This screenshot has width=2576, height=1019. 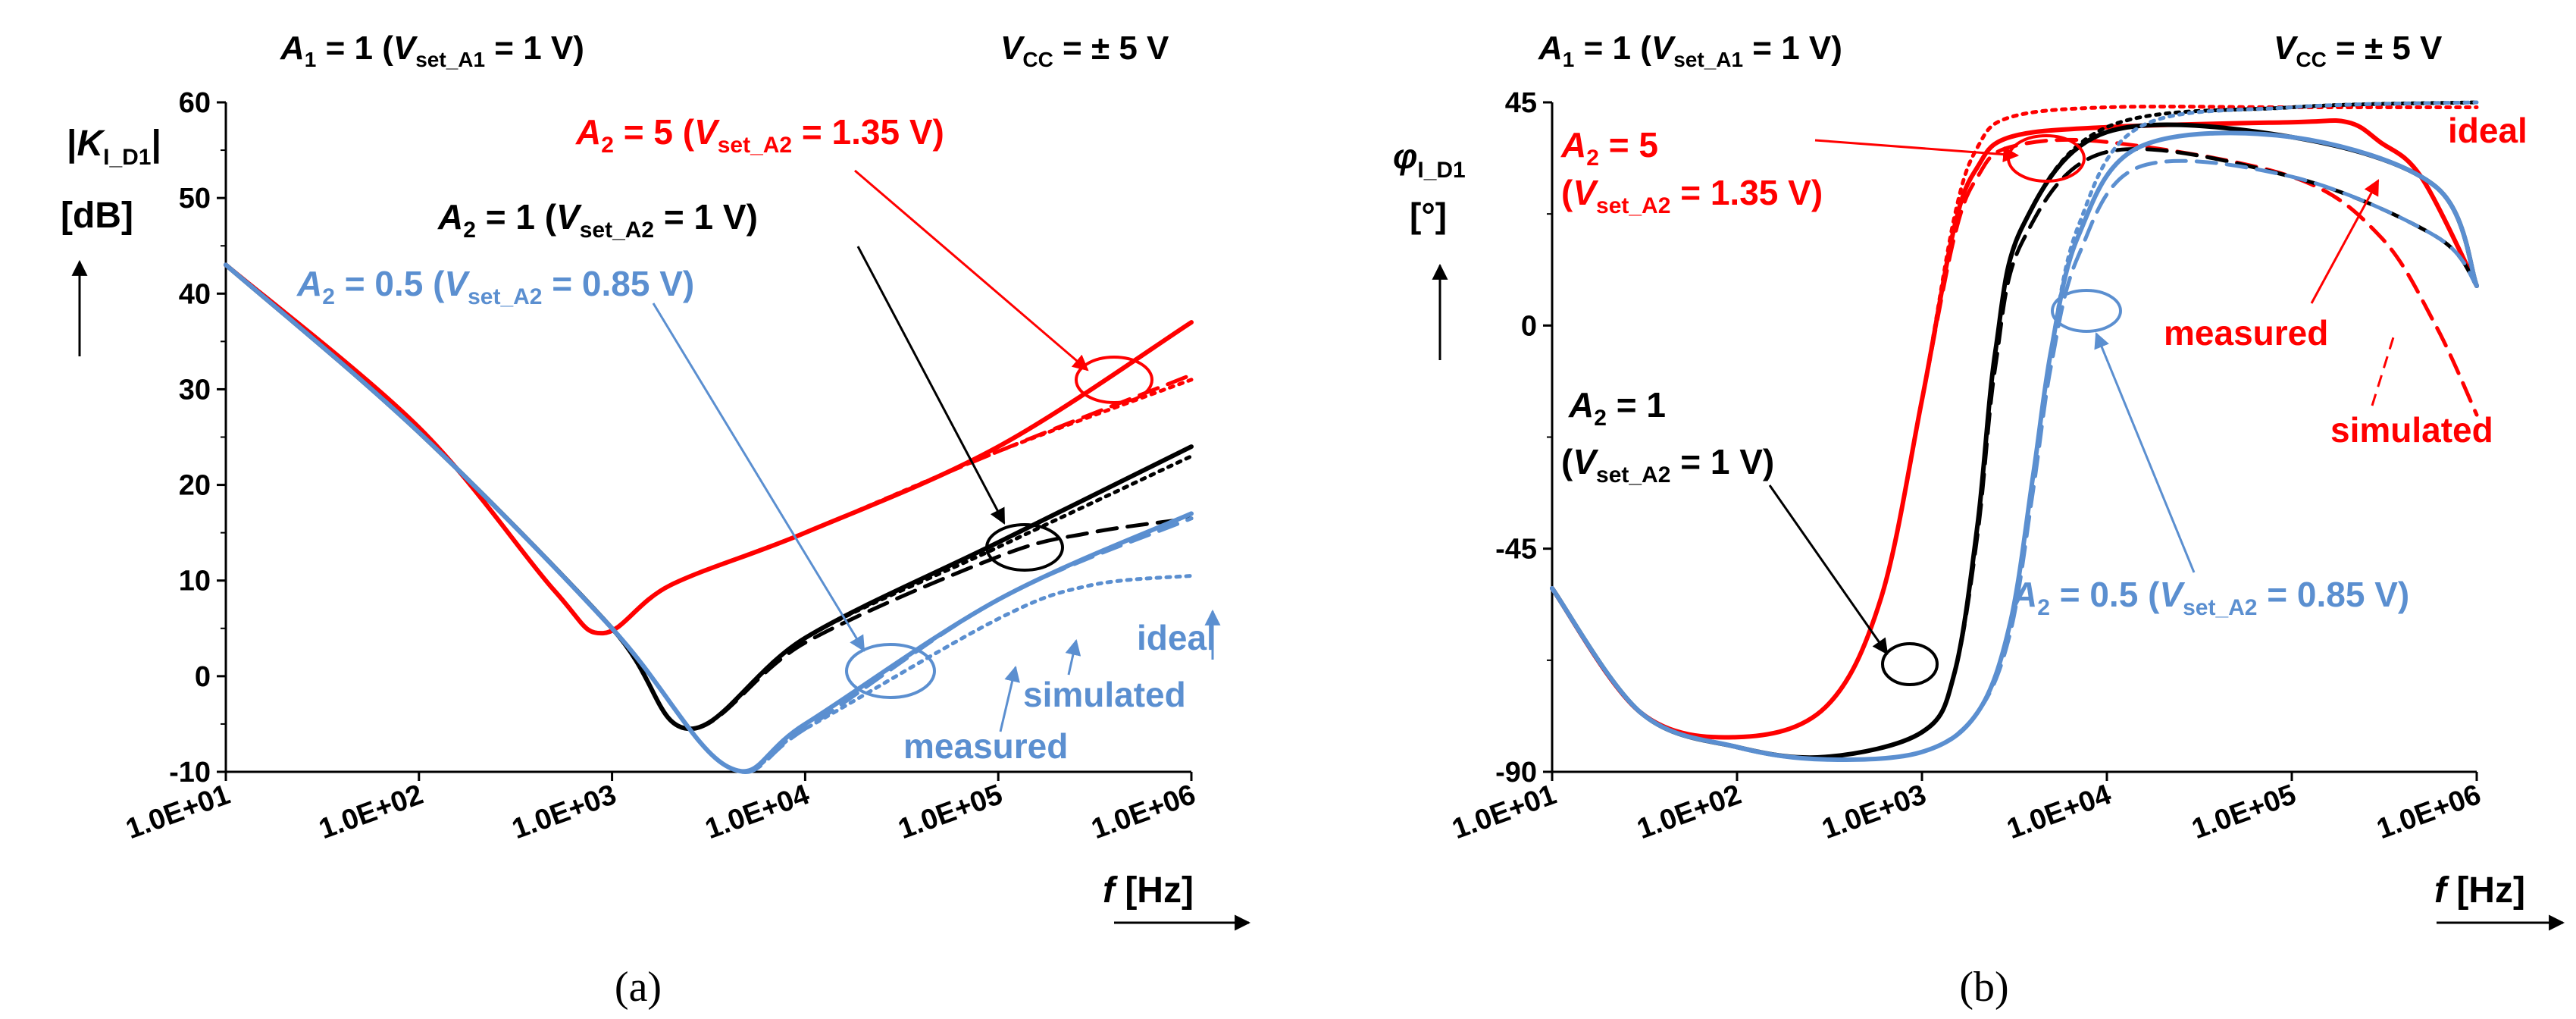 I want to click on chart-b-title-left: A1 = 1 (Vset_A1 = 1 V), so click(x=1690, y=50).